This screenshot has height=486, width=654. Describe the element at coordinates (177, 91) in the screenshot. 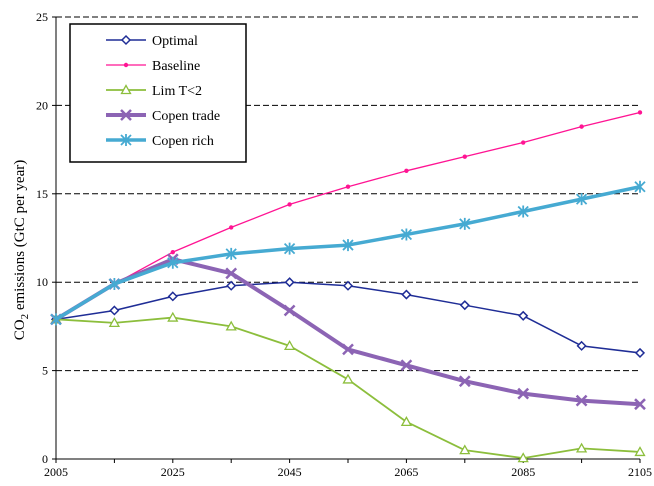

I see `legend-label: Lim T<2` at that location.